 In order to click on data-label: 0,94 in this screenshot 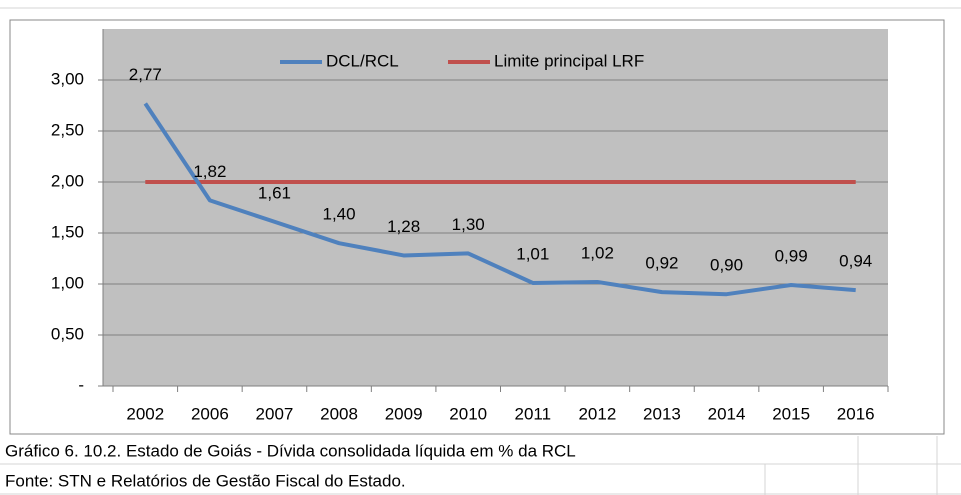, I will do `click(855, 261)`.